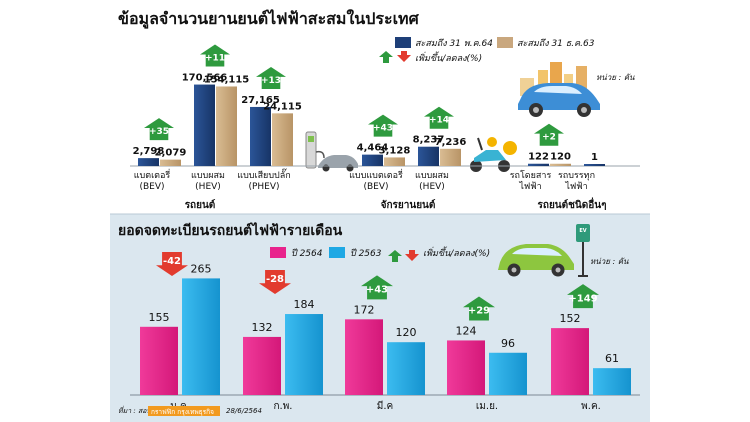 Image resolution: width=750 pixels, height=422 pixels. I want to click on change-arrow-month-4-shape, so click(583, 296).